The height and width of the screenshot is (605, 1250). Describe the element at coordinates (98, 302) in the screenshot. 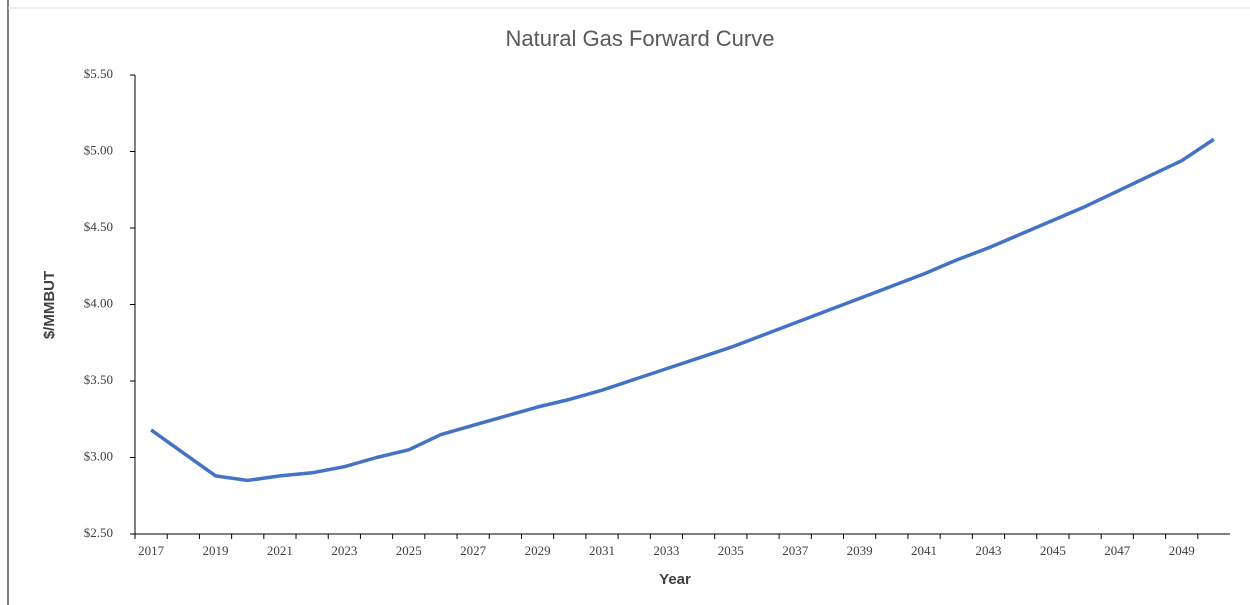

I see `y-tick-label: $4.00` at that location.